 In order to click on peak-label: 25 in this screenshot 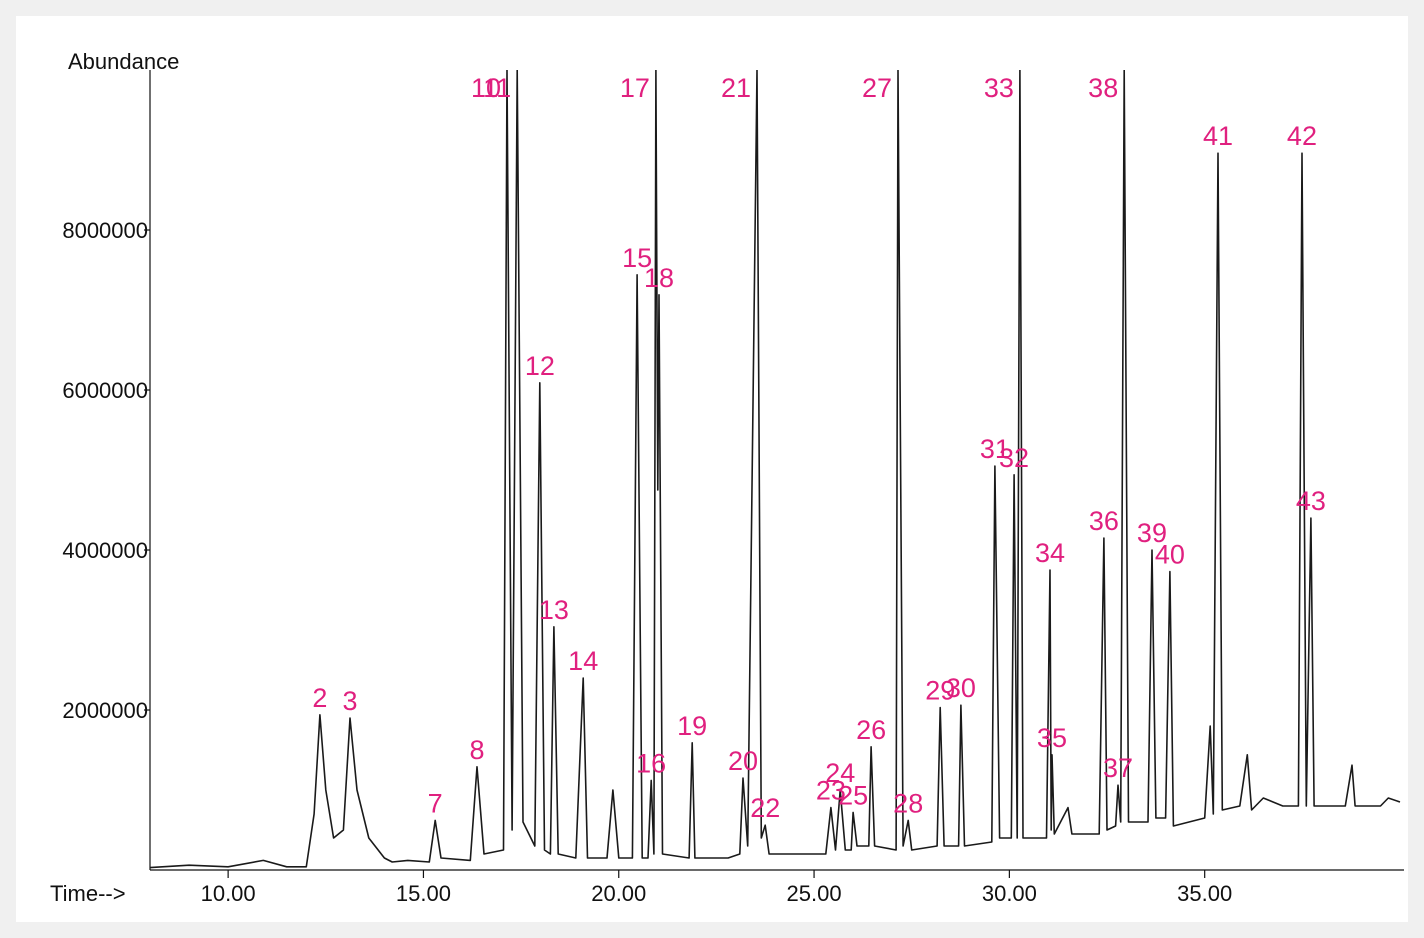, I will do `click(853, 795)`.